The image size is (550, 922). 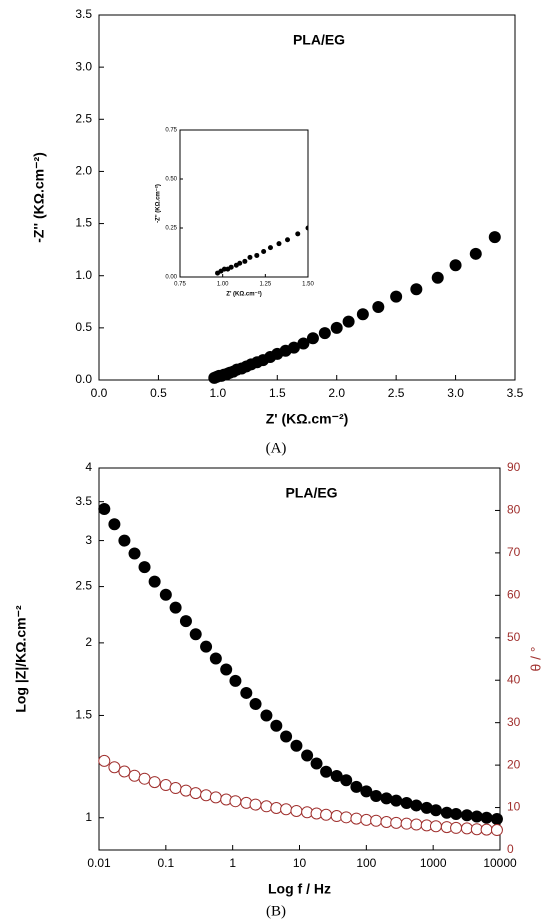 I want to click on y-tick-label: 4, so click(x=88, y=467).